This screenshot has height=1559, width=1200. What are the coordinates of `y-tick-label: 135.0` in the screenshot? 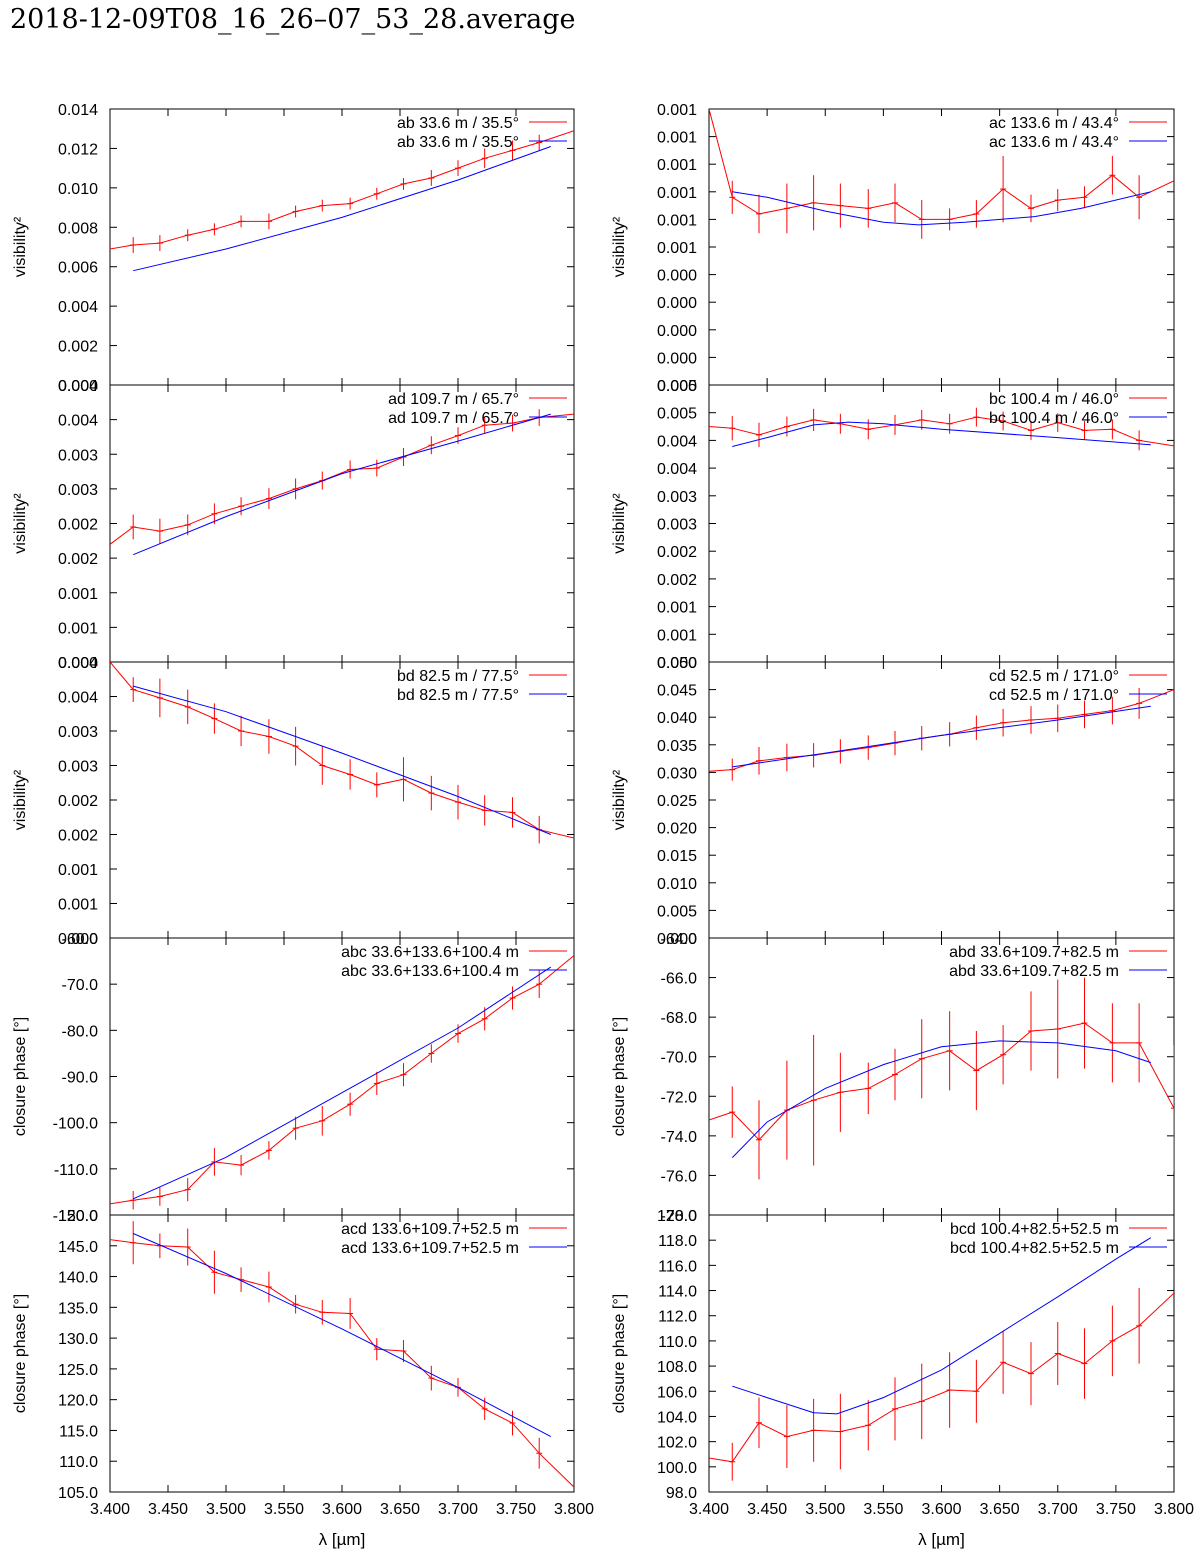 It's located at (78, 1308).